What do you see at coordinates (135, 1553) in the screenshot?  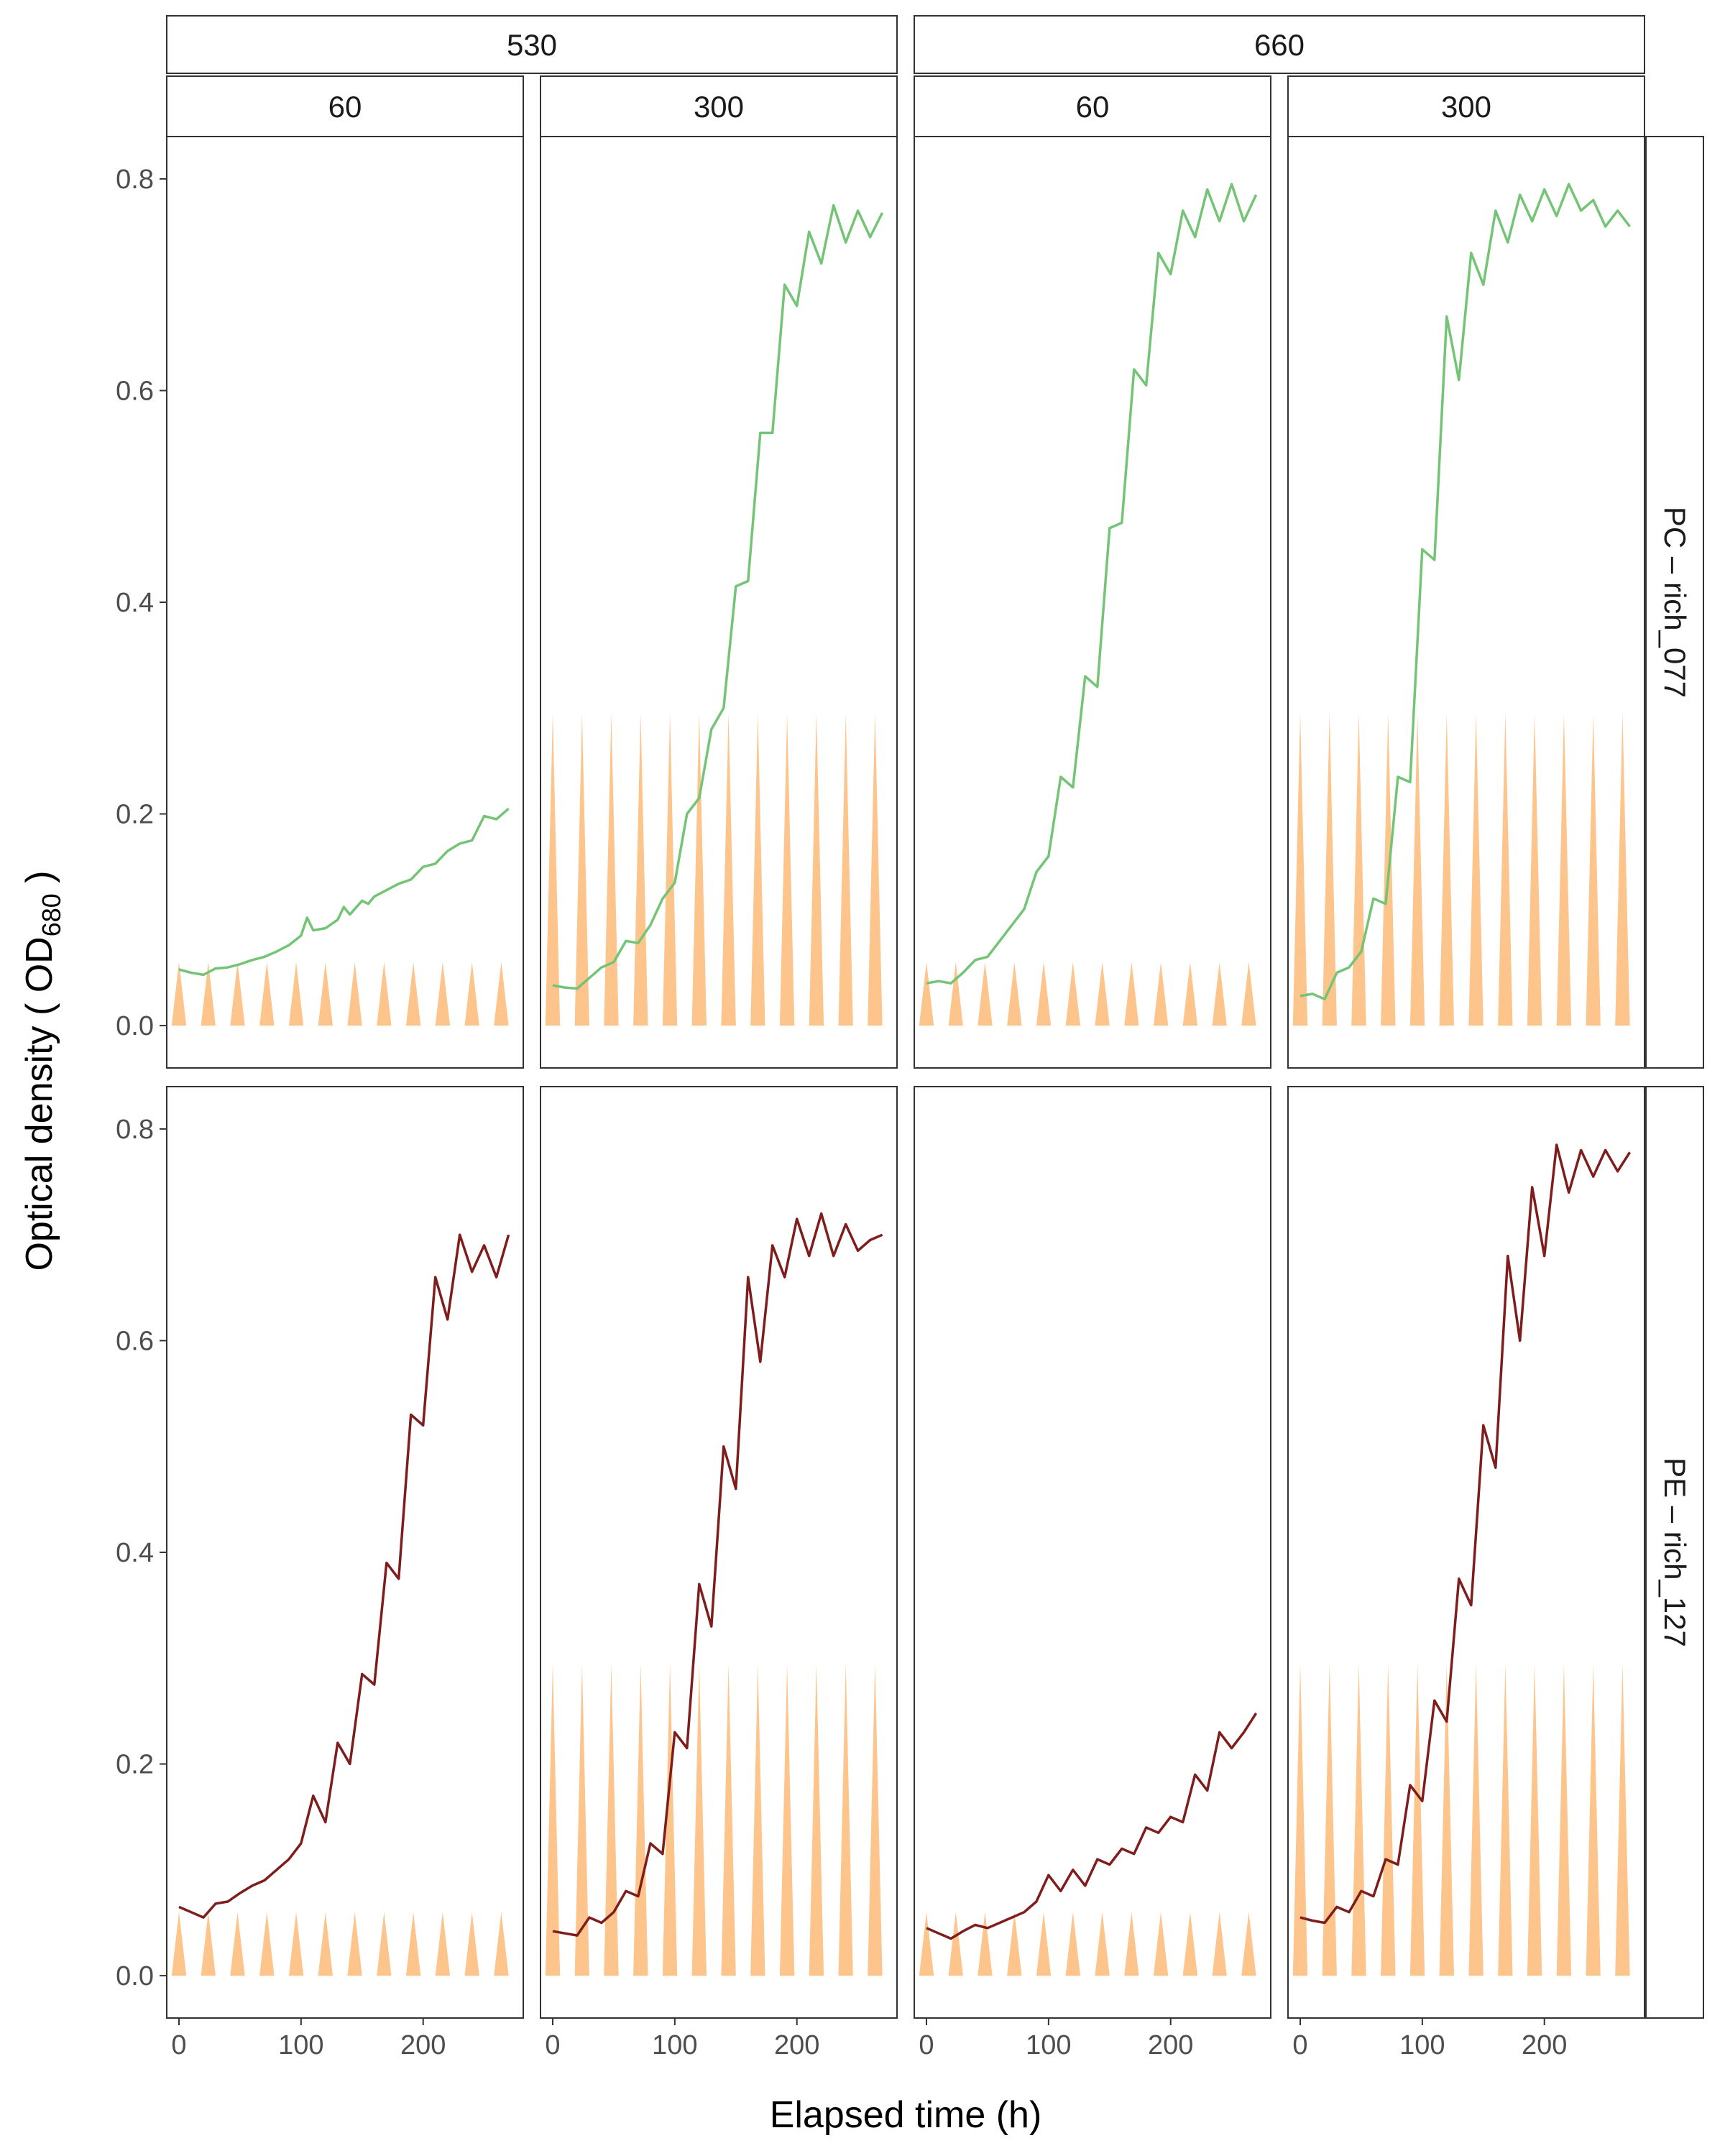 I see `y-tick-label: 0.4` at bounding box center [135, 1553].